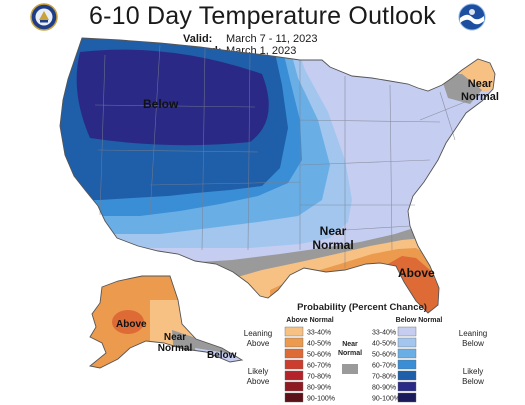 The image size is (525, 405). Describe the element at coordinates (310, 320) in the screenshot. I see `legend-above-header: Above Normal` at that location.